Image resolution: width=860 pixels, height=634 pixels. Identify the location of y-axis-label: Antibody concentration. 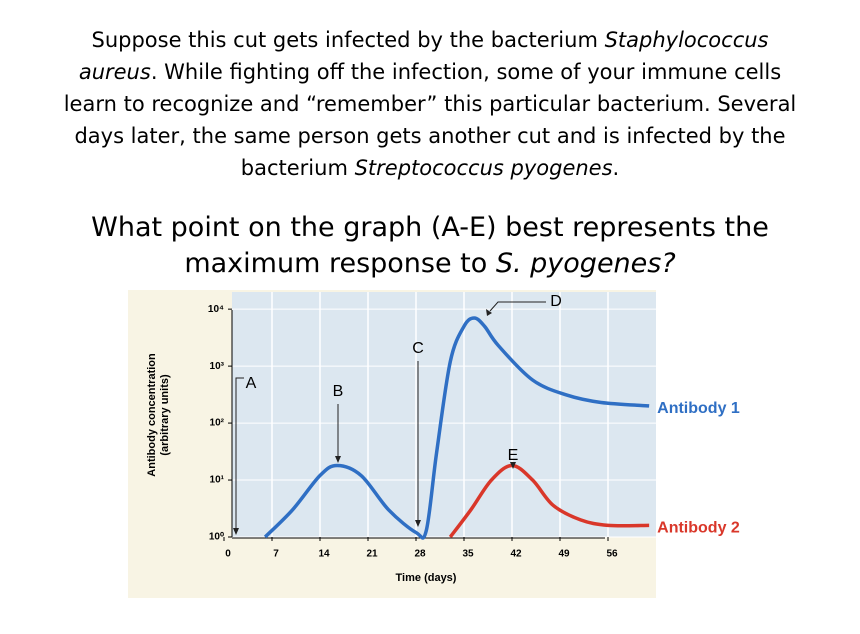
(152, 415).